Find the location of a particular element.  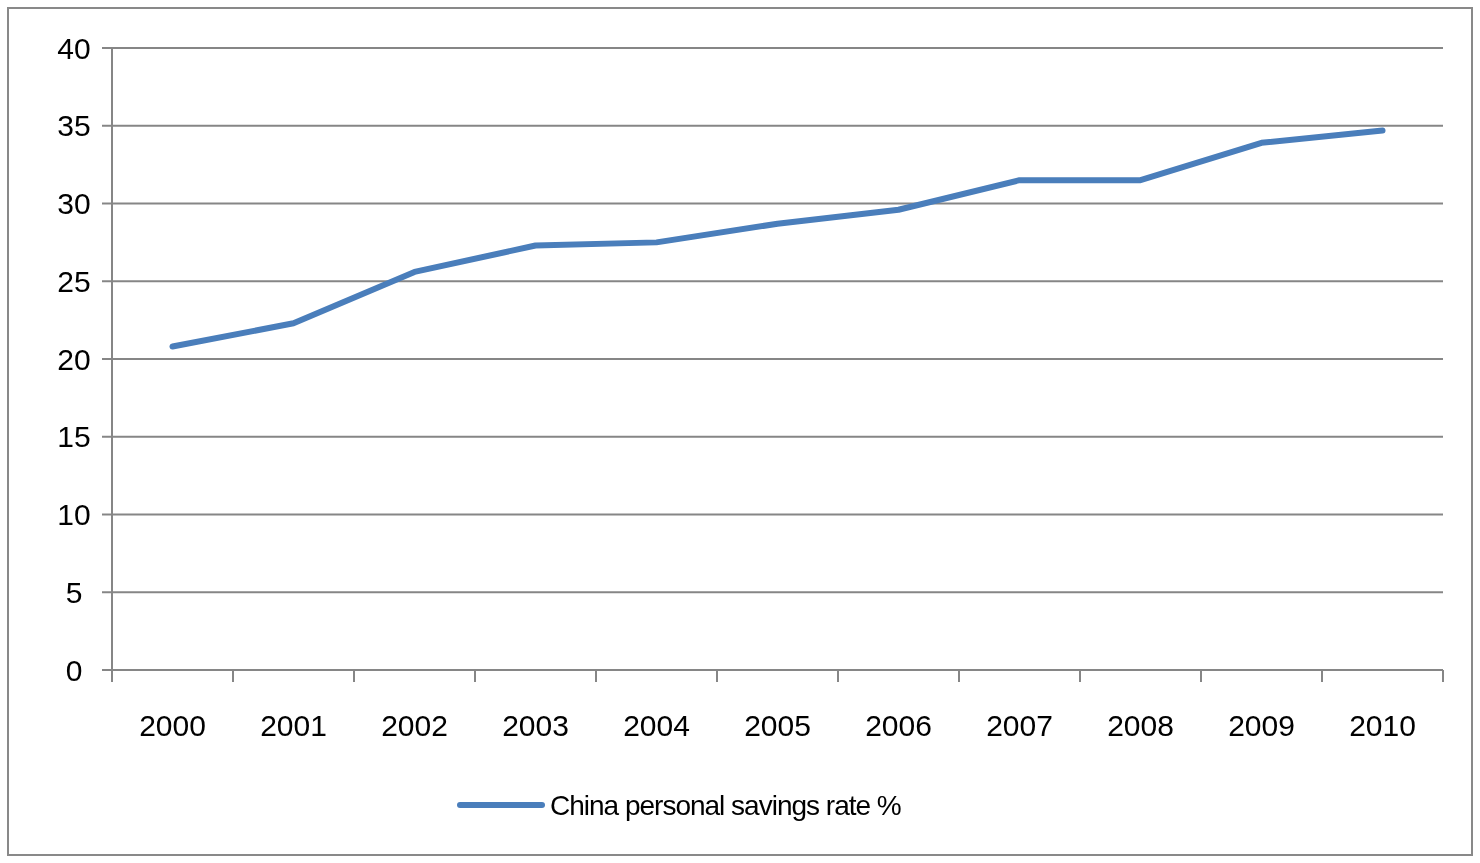

x-tick-label: 2005 is located at coordinates (777, 725).